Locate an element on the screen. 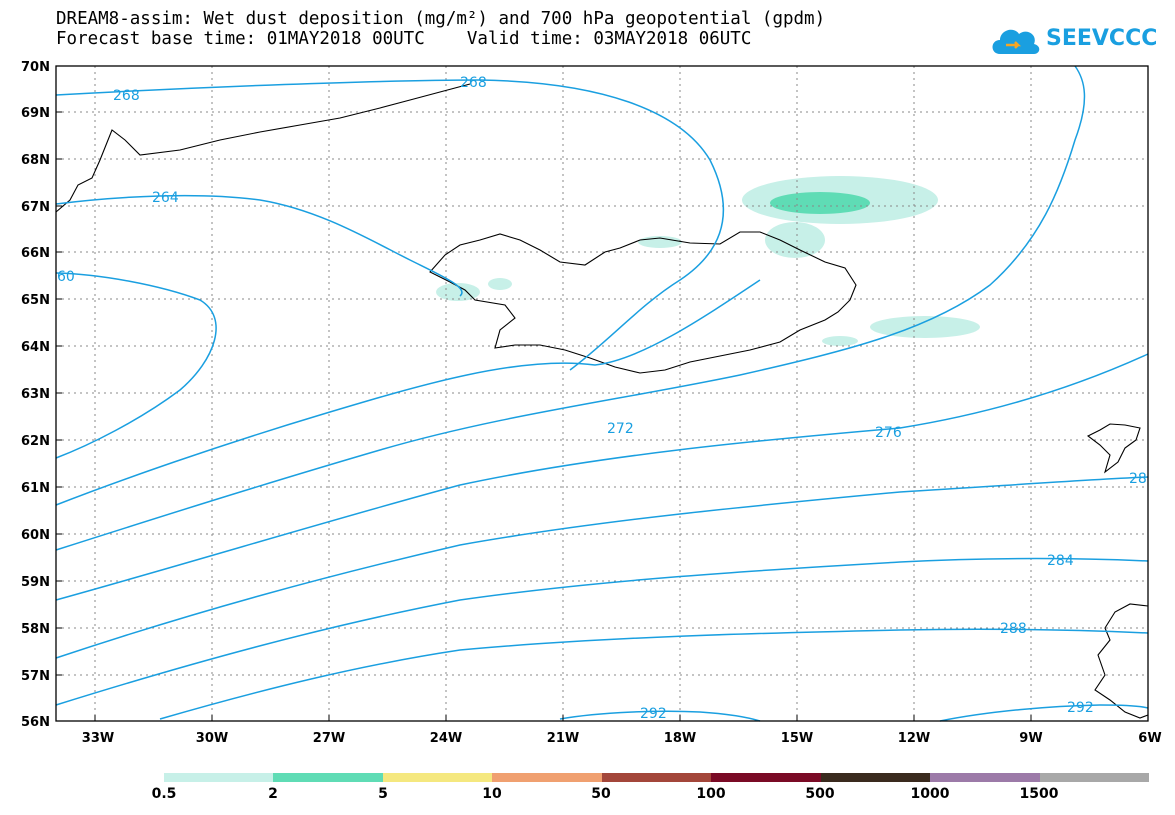  colorbar-label: 10 is located at coordinates (492, 794).